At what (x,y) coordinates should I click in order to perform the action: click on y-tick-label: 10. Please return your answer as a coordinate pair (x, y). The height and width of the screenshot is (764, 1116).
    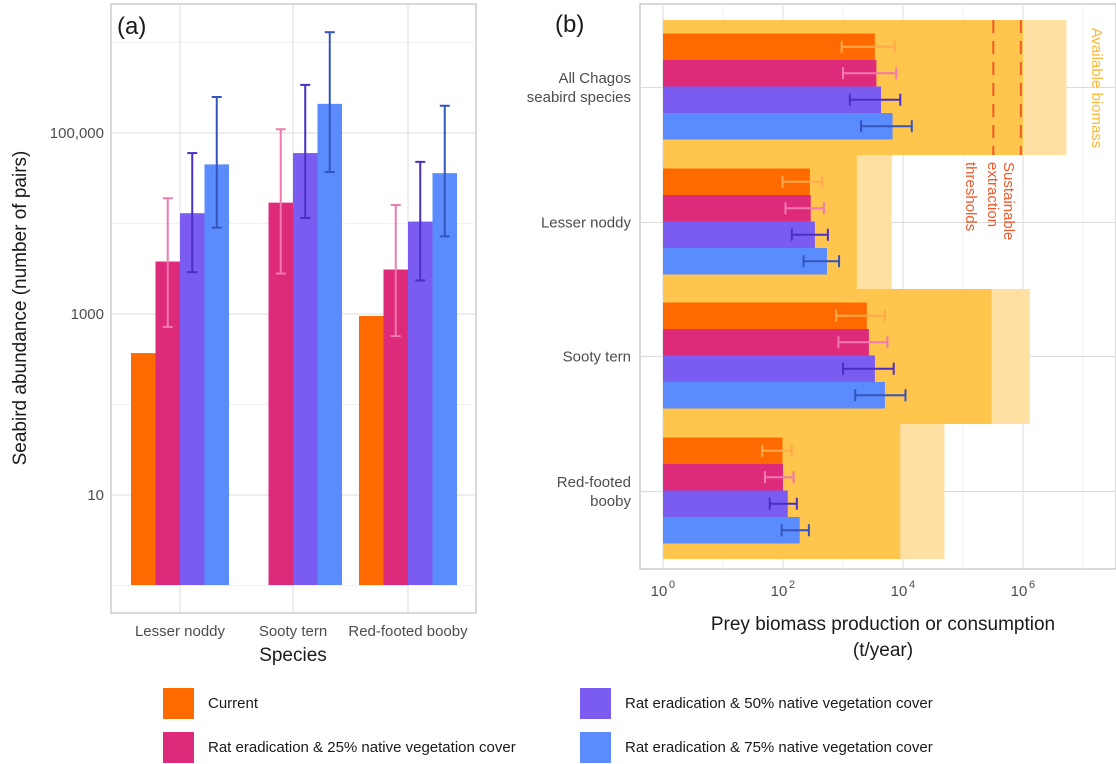
    Looking at the image, I should click on (95, 495).